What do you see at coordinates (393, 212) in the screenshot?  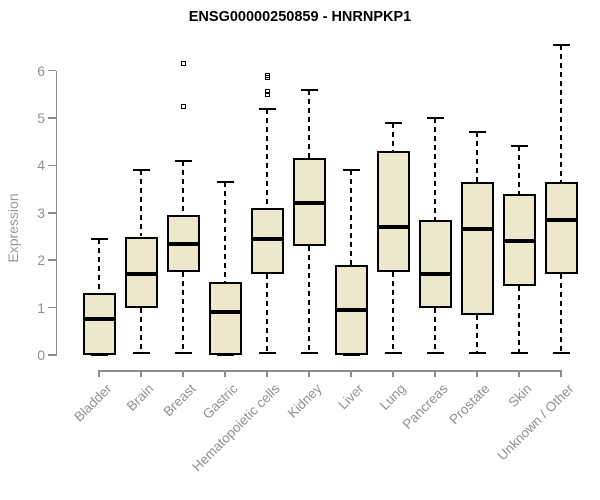 I see `box-lung` at bounding box center [393, 212].